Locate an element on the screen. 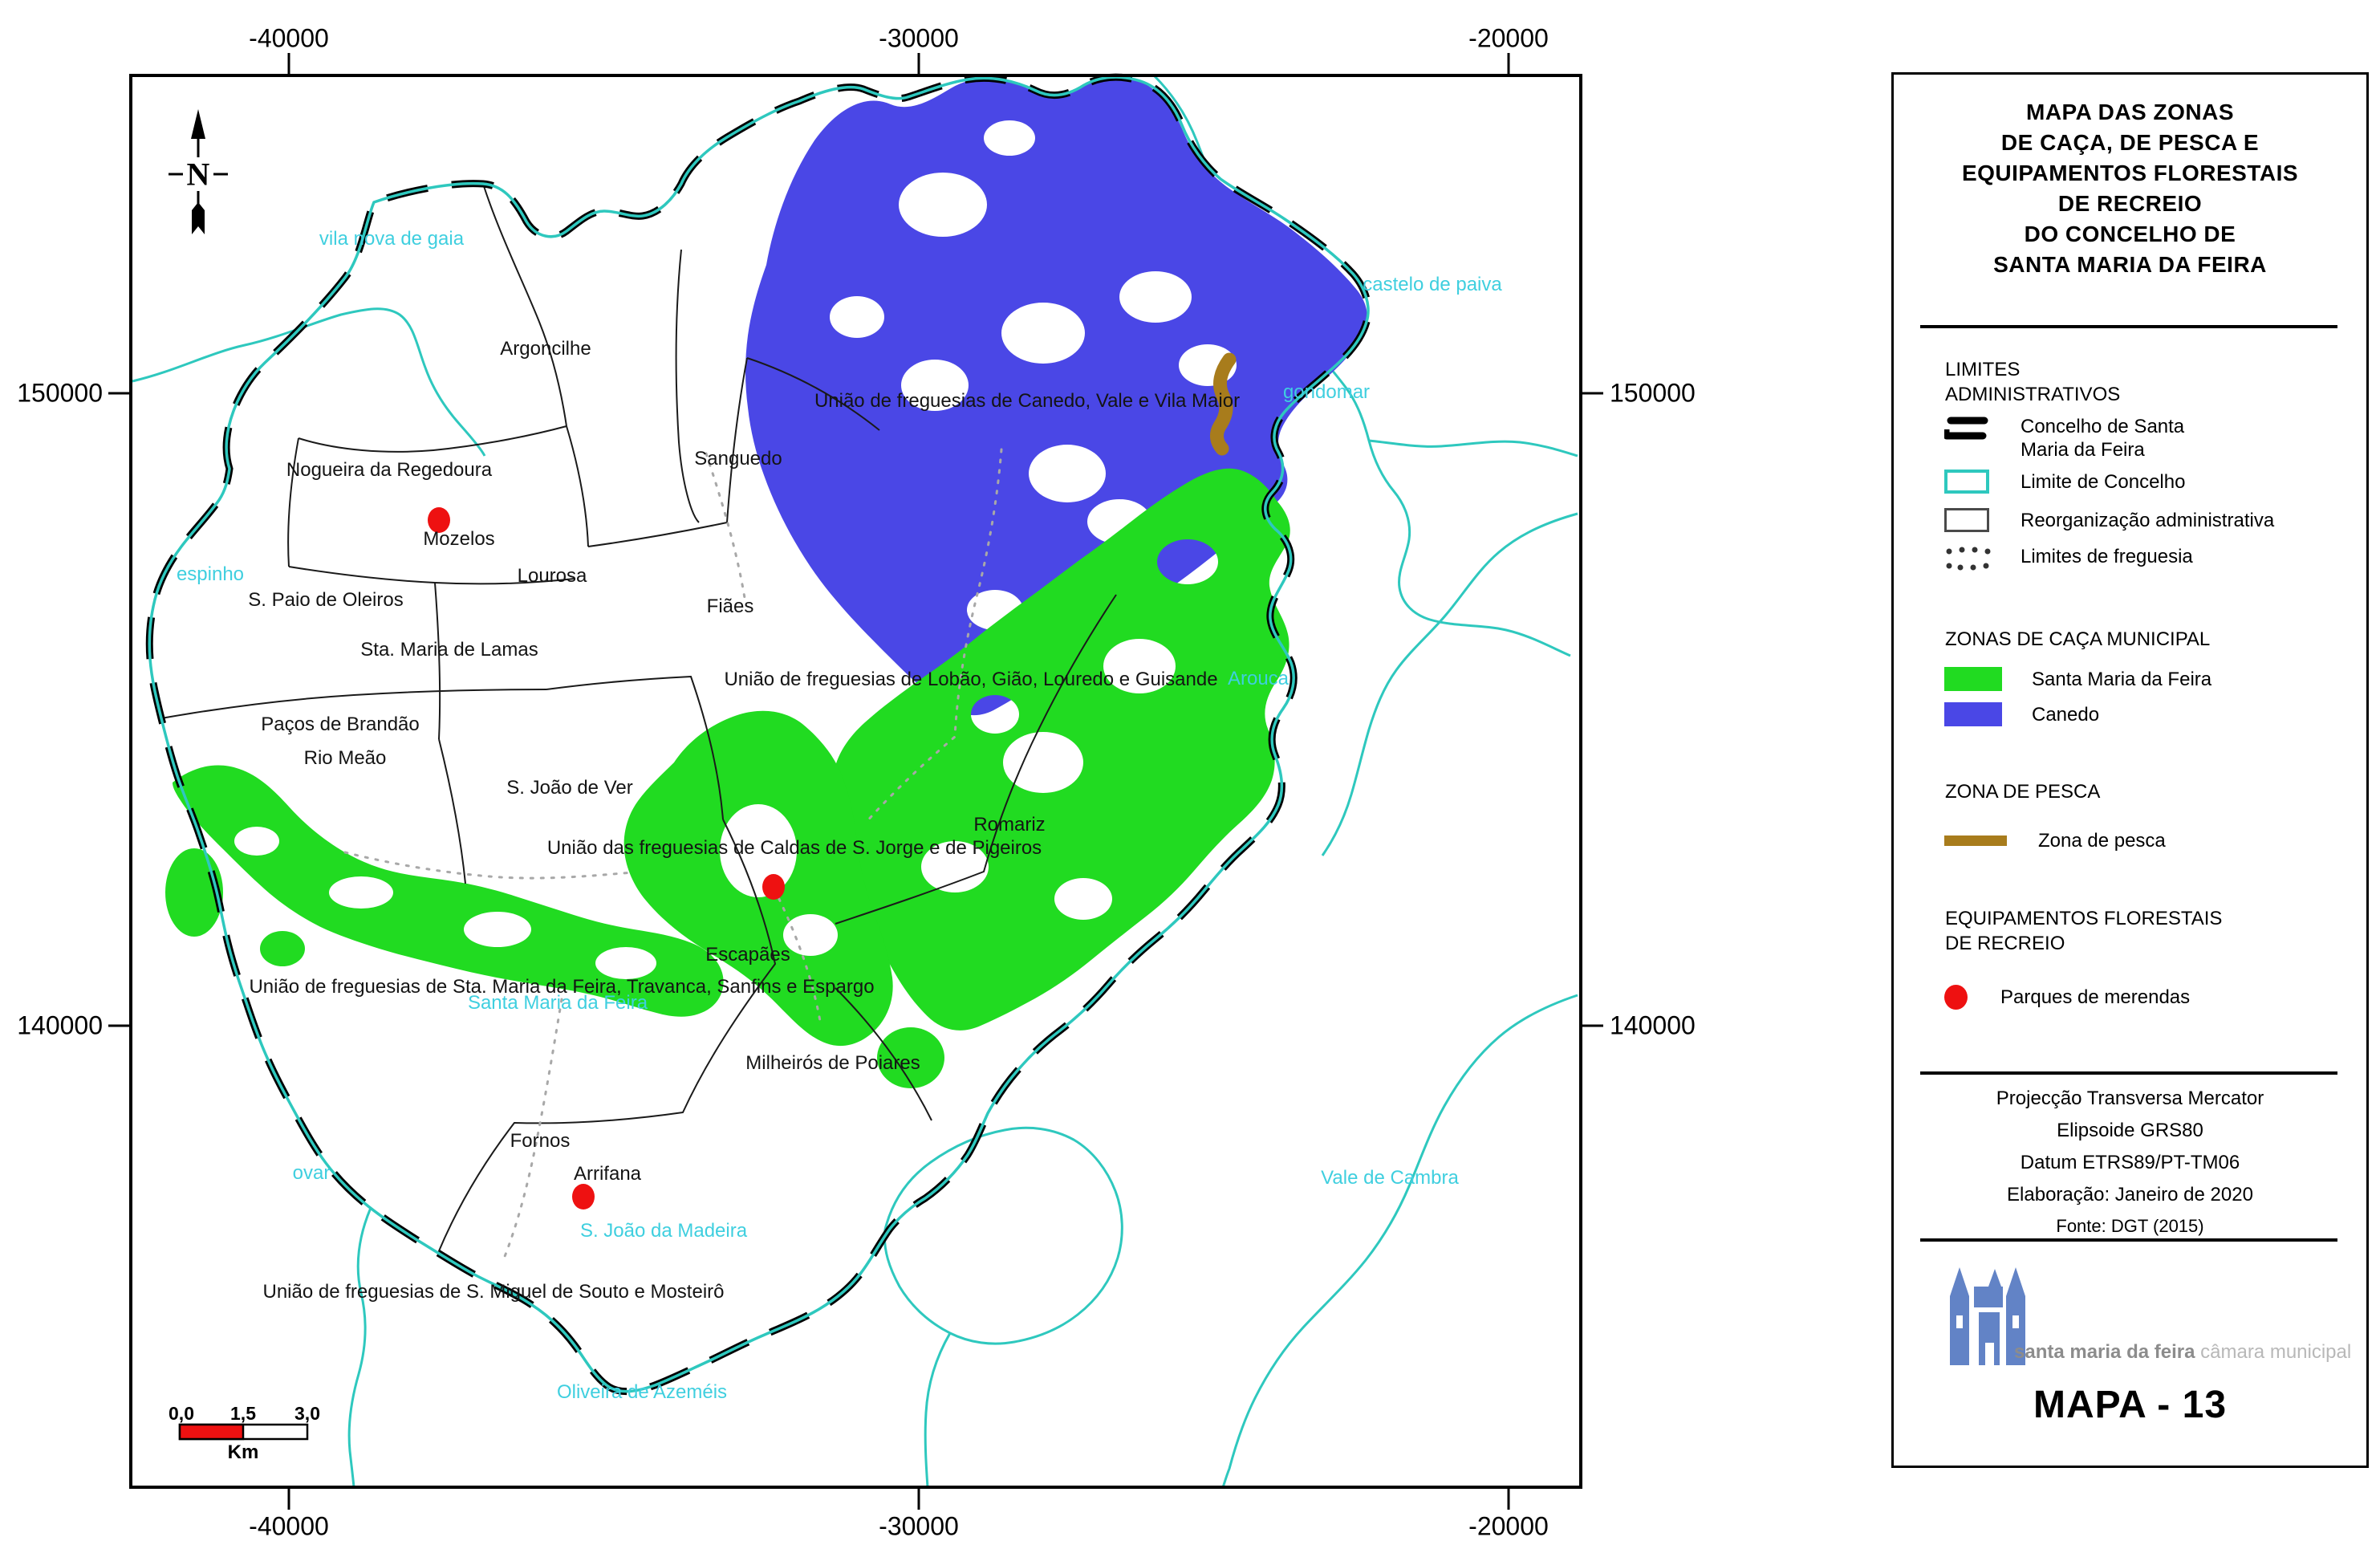 Image resolution: width=2380 pixels, height=1549 pixels. limite-concelho-swatch is located at coordinates (1967, 482).